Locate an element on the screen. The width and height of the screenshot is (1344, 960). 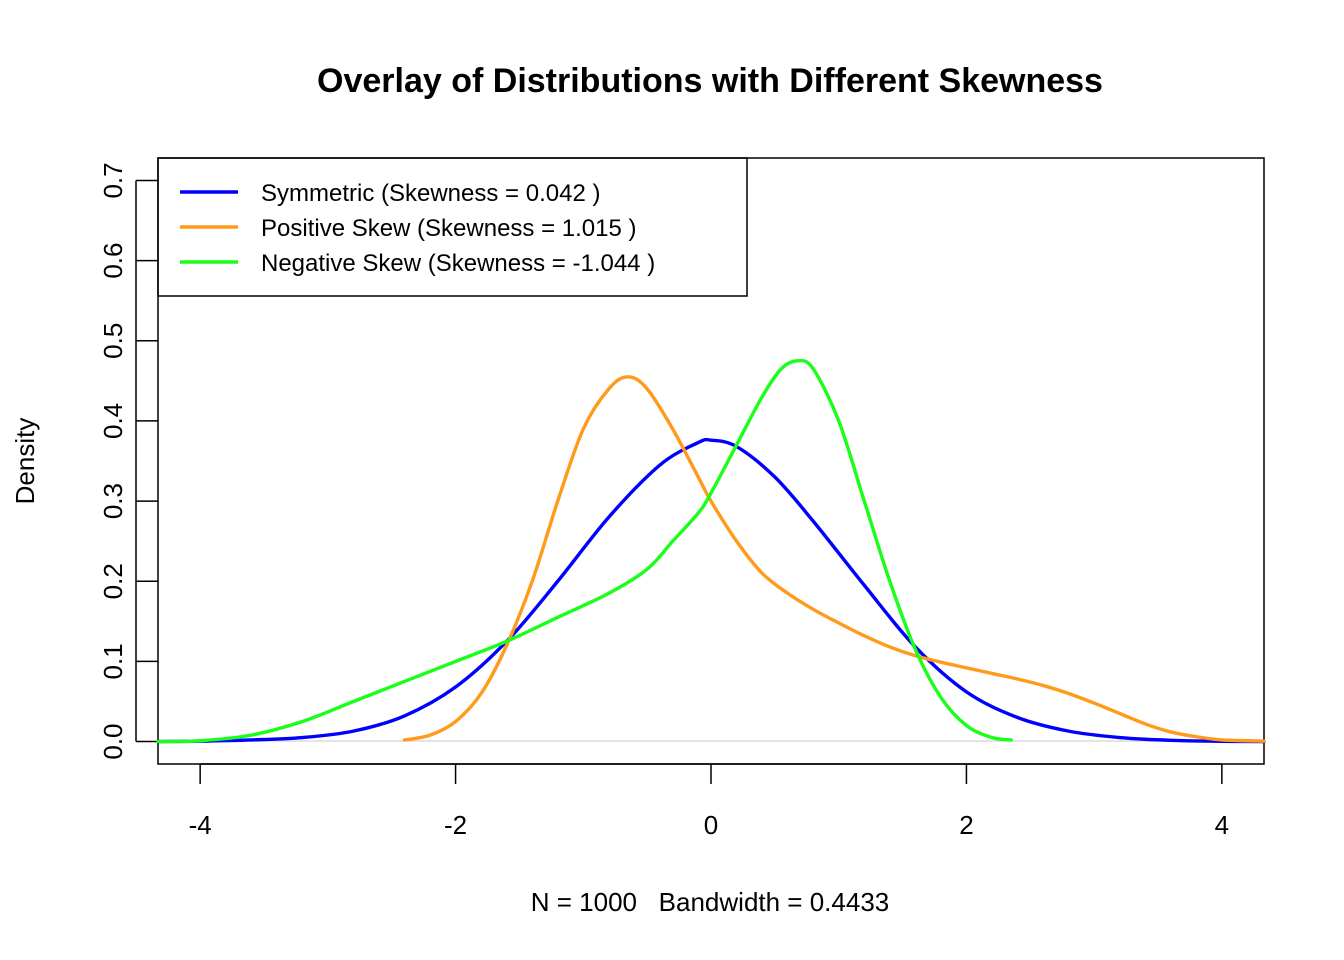
x-tick-label: -2 is located at coordinates (455, 825).